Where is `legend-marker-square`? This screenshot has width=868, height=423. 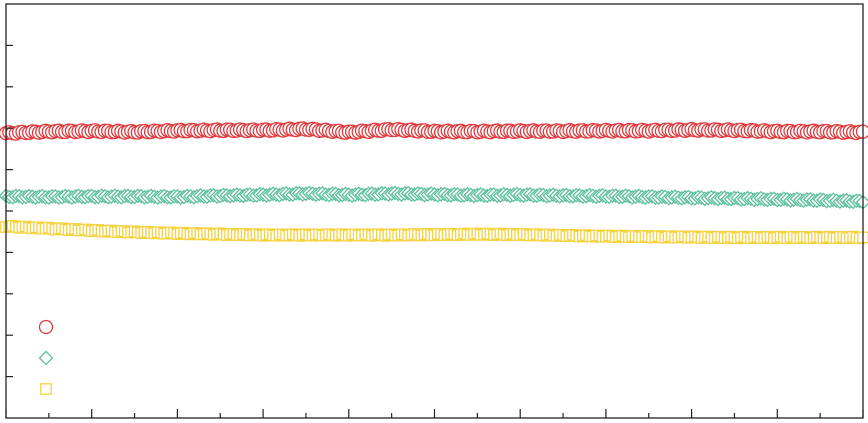 legend-marker-square is located at coordinates (46, 389).